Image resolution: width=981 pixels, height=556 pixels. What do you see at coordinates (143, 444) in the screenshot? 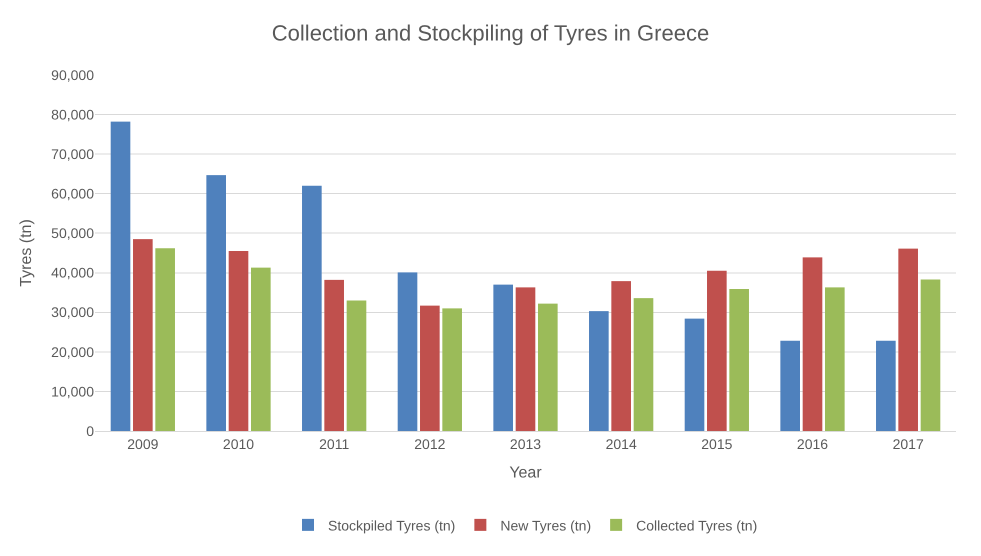
I see `x-tick-label: 2009` at bounding box center [143, 444].